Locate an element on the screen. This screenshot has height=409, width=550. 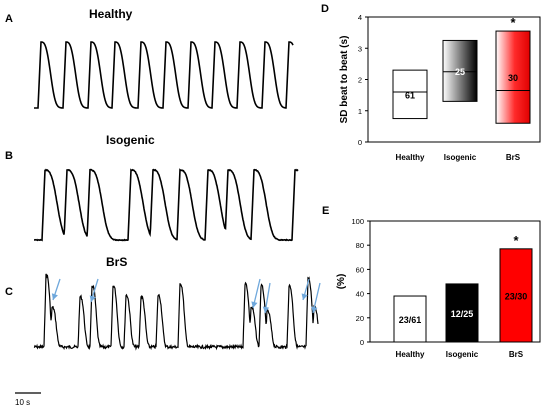
box-isogenic is located at coordinates (460, 70).